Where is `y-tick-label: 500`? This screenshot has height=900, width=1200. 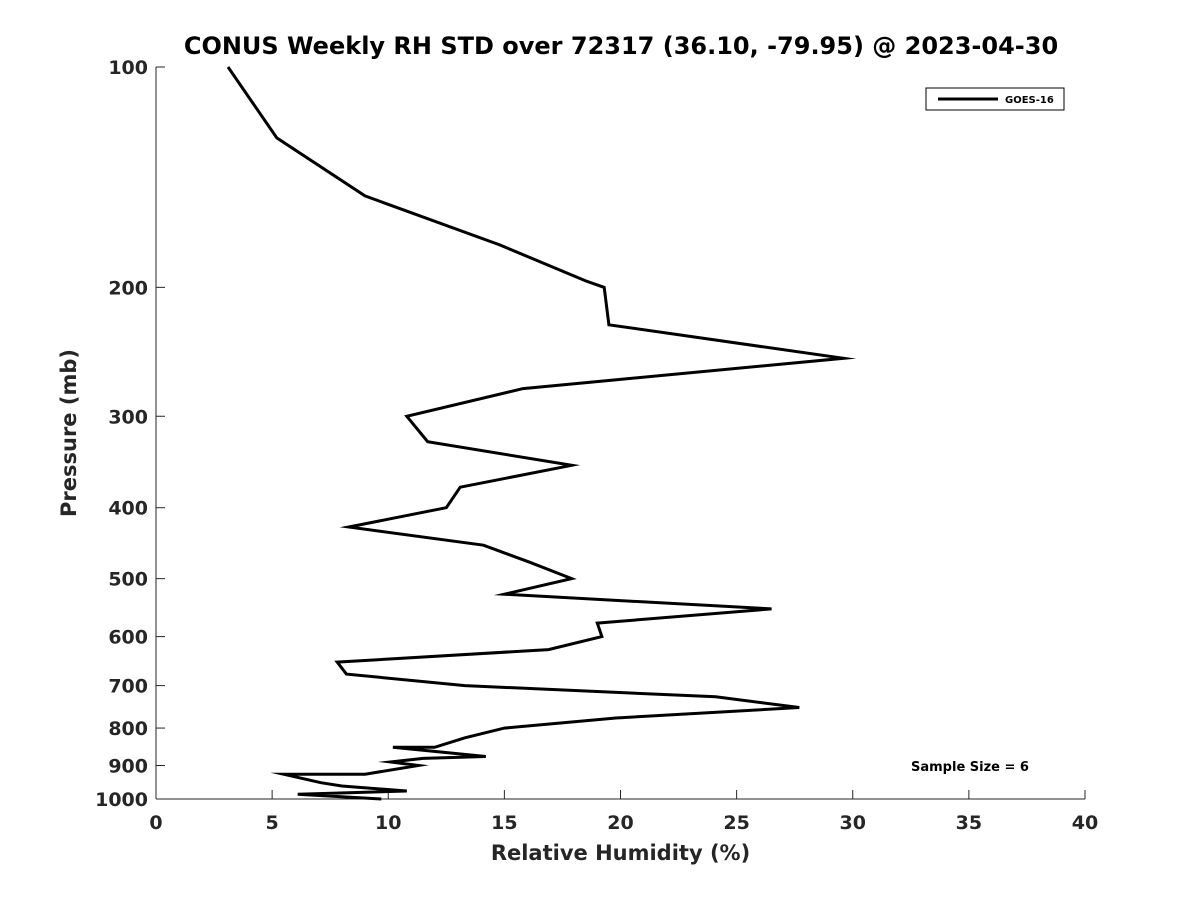
y-tick-label: 500 is located at coordinates (128, 580).